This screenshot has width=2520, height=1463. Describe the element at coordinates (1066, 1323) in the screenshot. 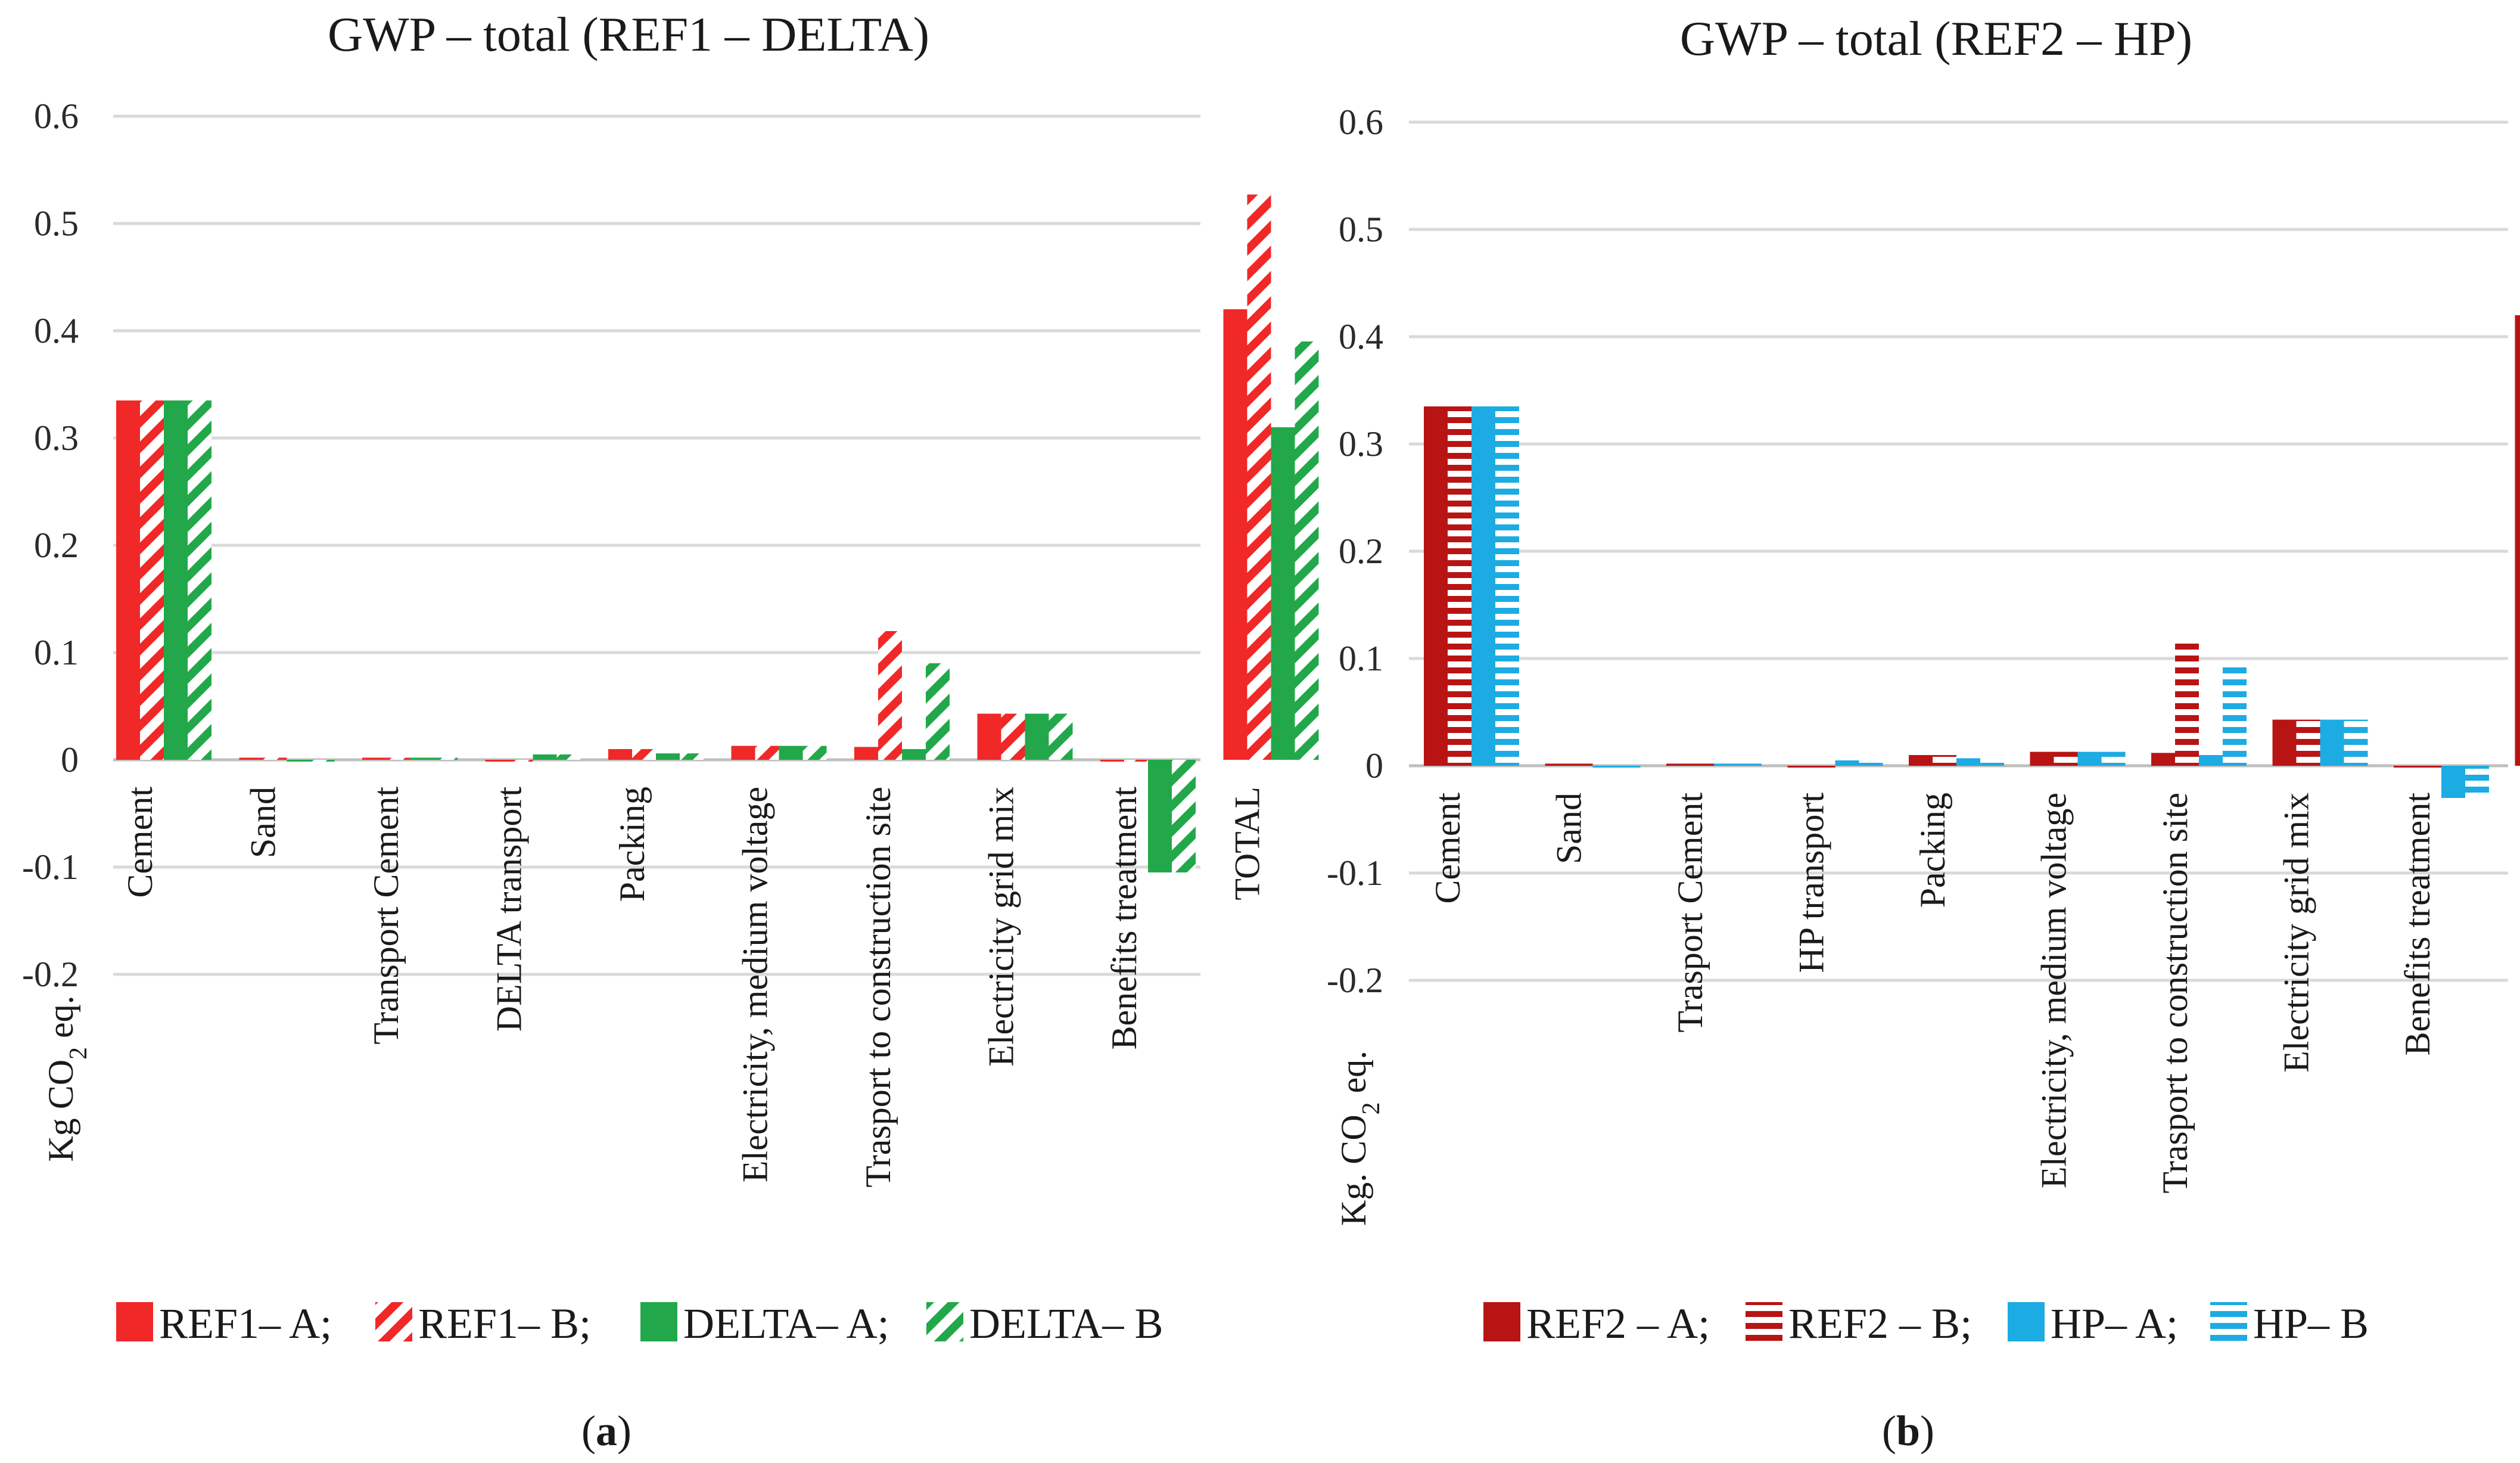

I see `legend-label: DELTA– B` at that location.